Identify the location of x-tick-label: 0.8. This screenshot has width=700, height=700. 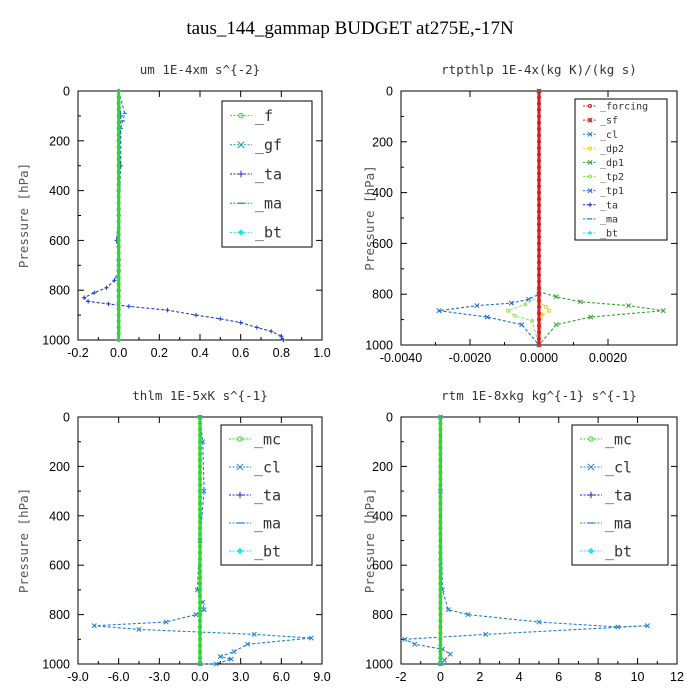
(281, 353).